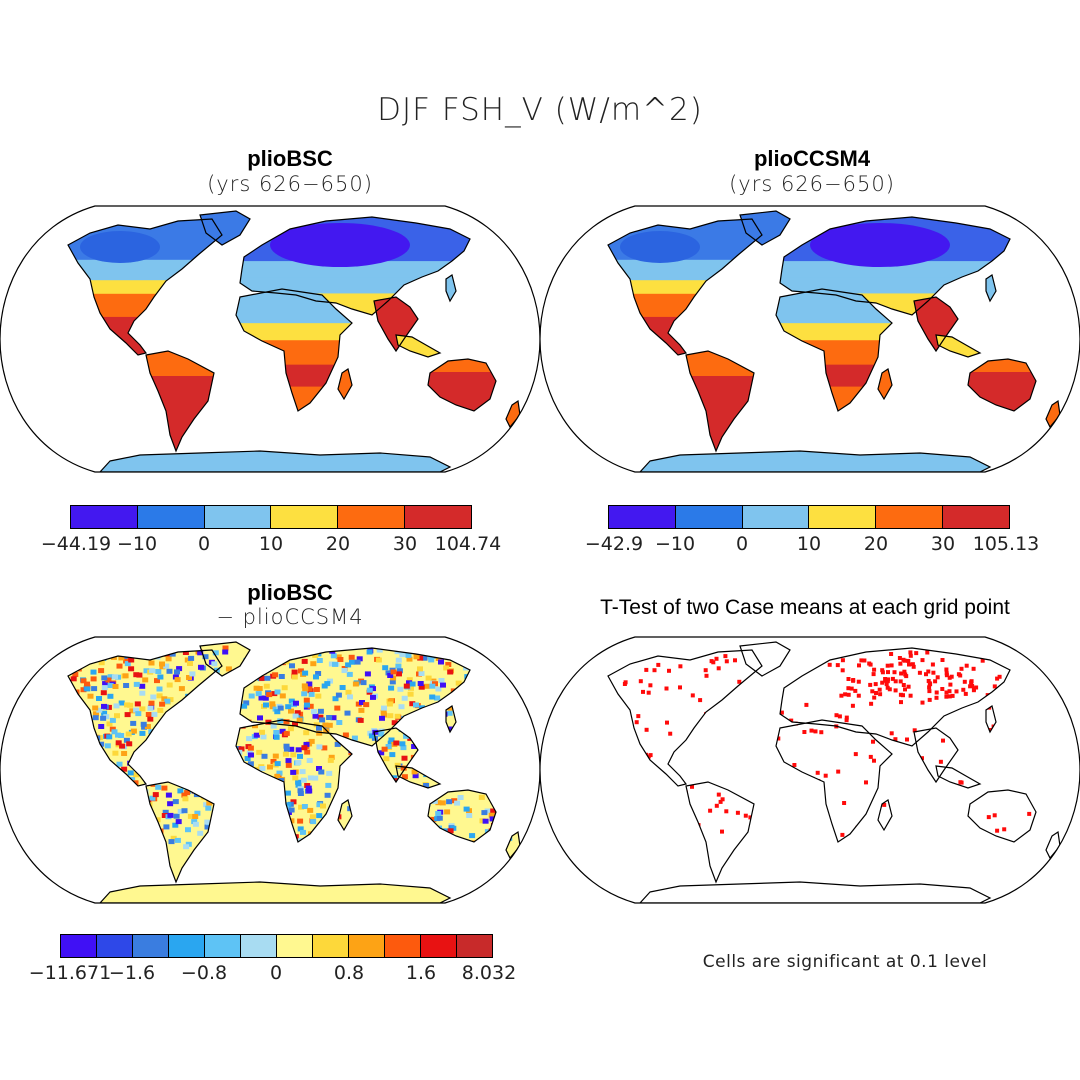 The height and width of the screenshot is (1080, 1080). What do you see at coordinates (70, 973) in the screenshot?
I see `colorbar-tick-label: −11.671` at bounding box center [70, 973].